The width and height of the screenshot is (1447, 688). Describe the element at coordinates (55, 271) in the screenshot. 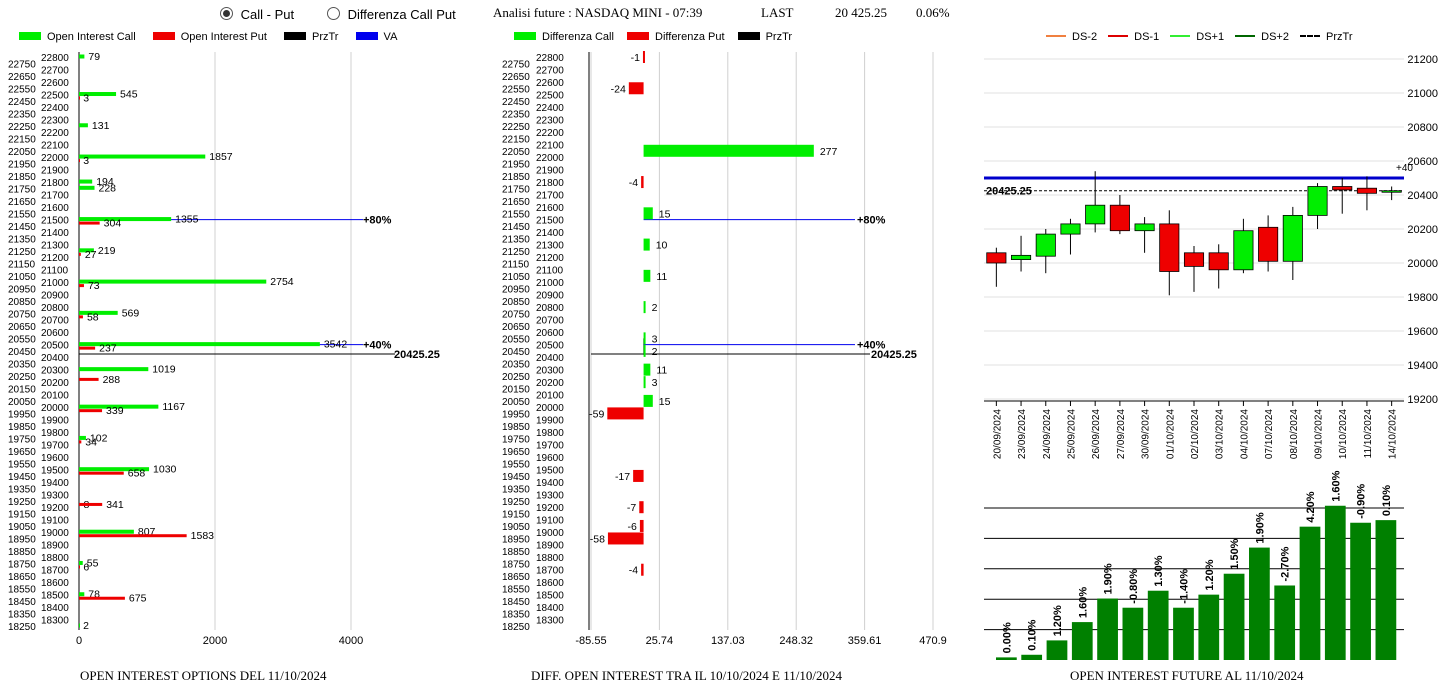

I see `strike-label: 21100` at that location.